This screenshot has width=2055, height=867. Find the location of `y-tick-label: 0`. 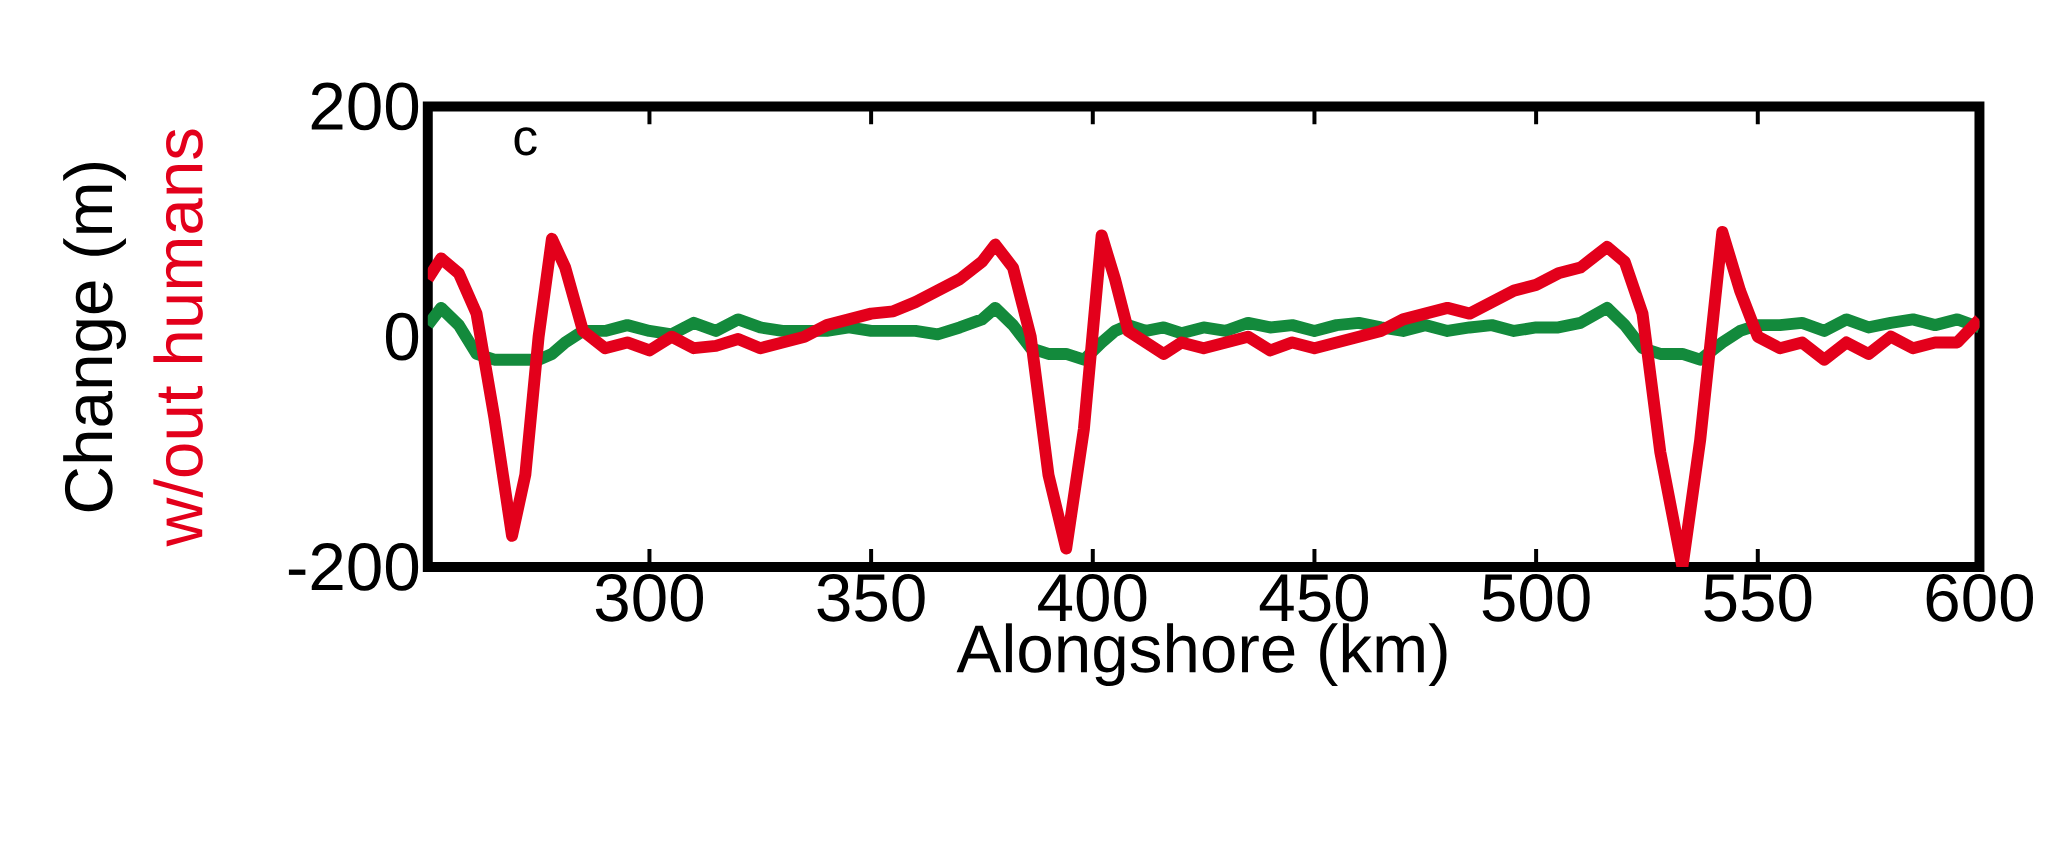

y-tick-label: 0 is located at coordinates (402, 336).